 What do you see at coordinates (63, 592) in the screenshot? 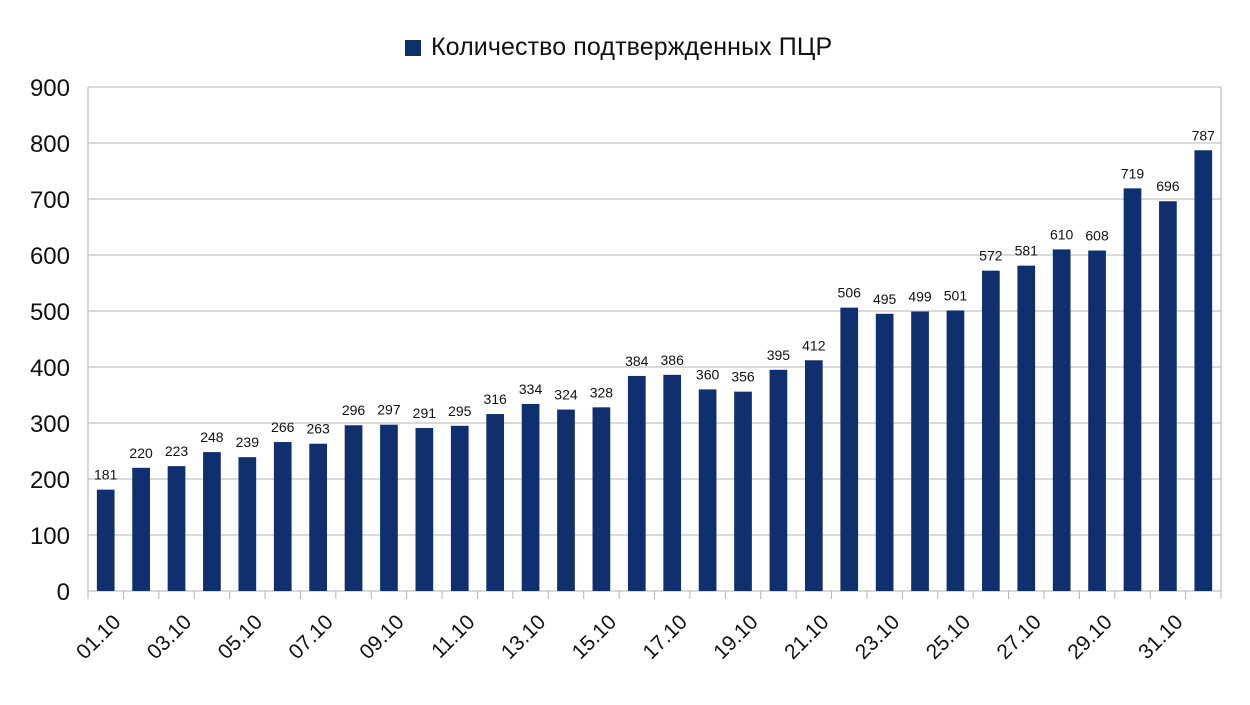
I see `y-tick-label: 0` at bounding box center [63, 592].